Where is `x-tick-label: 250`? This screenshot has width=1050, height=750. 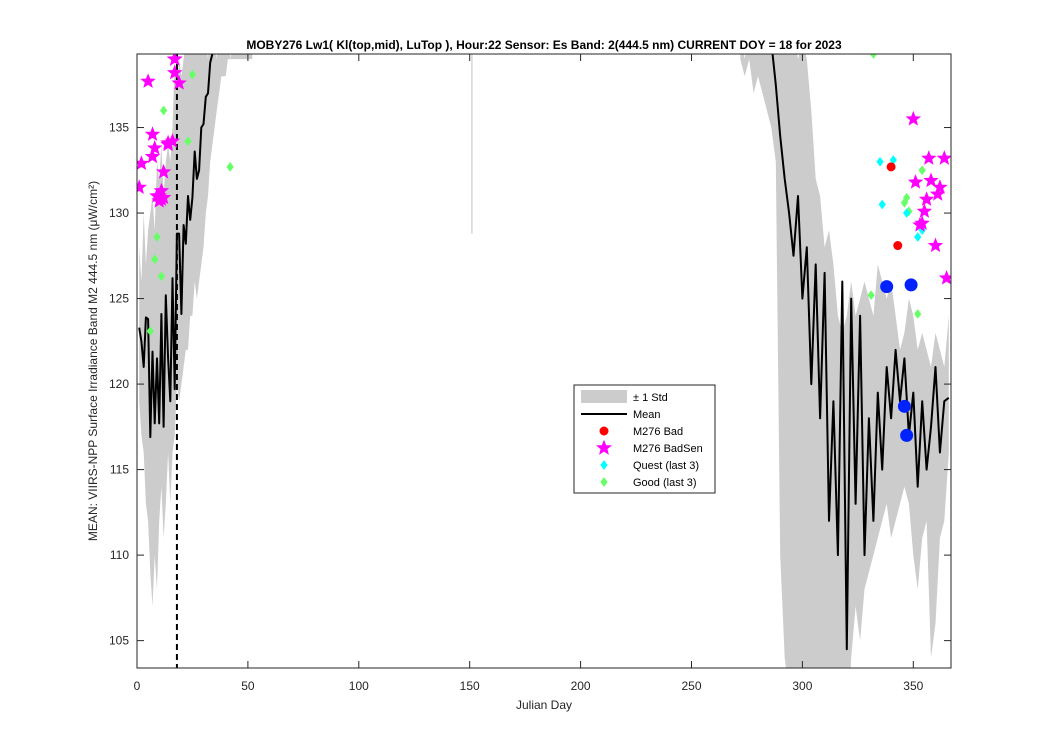
x-tick-label: 250 is located at coordinates (691, 686).